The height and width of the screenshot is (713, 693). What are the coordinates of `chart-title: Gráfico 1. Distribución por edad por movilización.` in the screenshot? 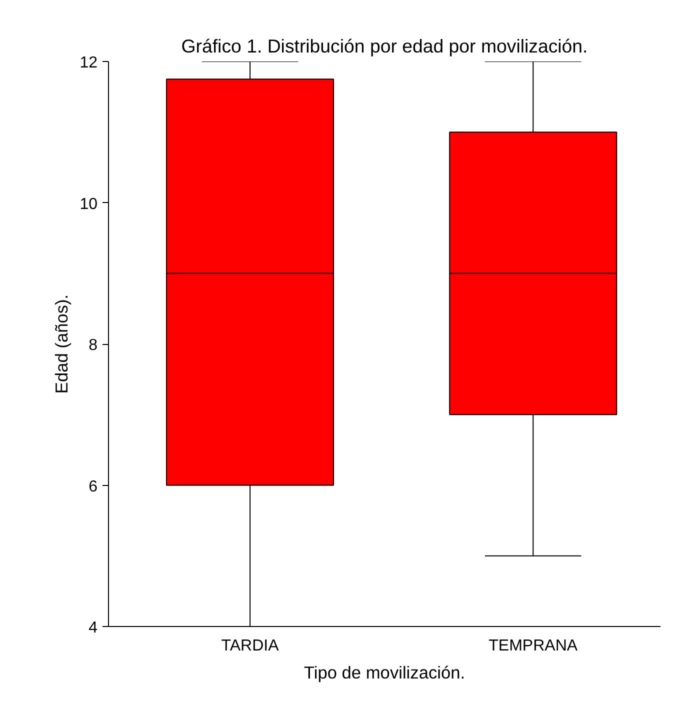 It's located at (384, 46).